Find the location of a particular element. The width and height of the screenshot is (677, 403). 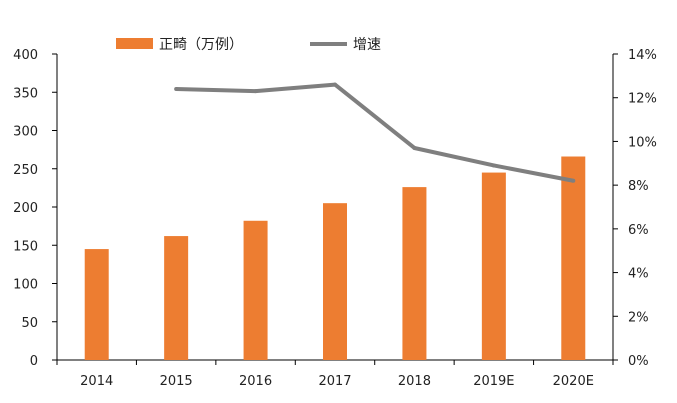

bar-2017 is located at coordinates (335, 281).